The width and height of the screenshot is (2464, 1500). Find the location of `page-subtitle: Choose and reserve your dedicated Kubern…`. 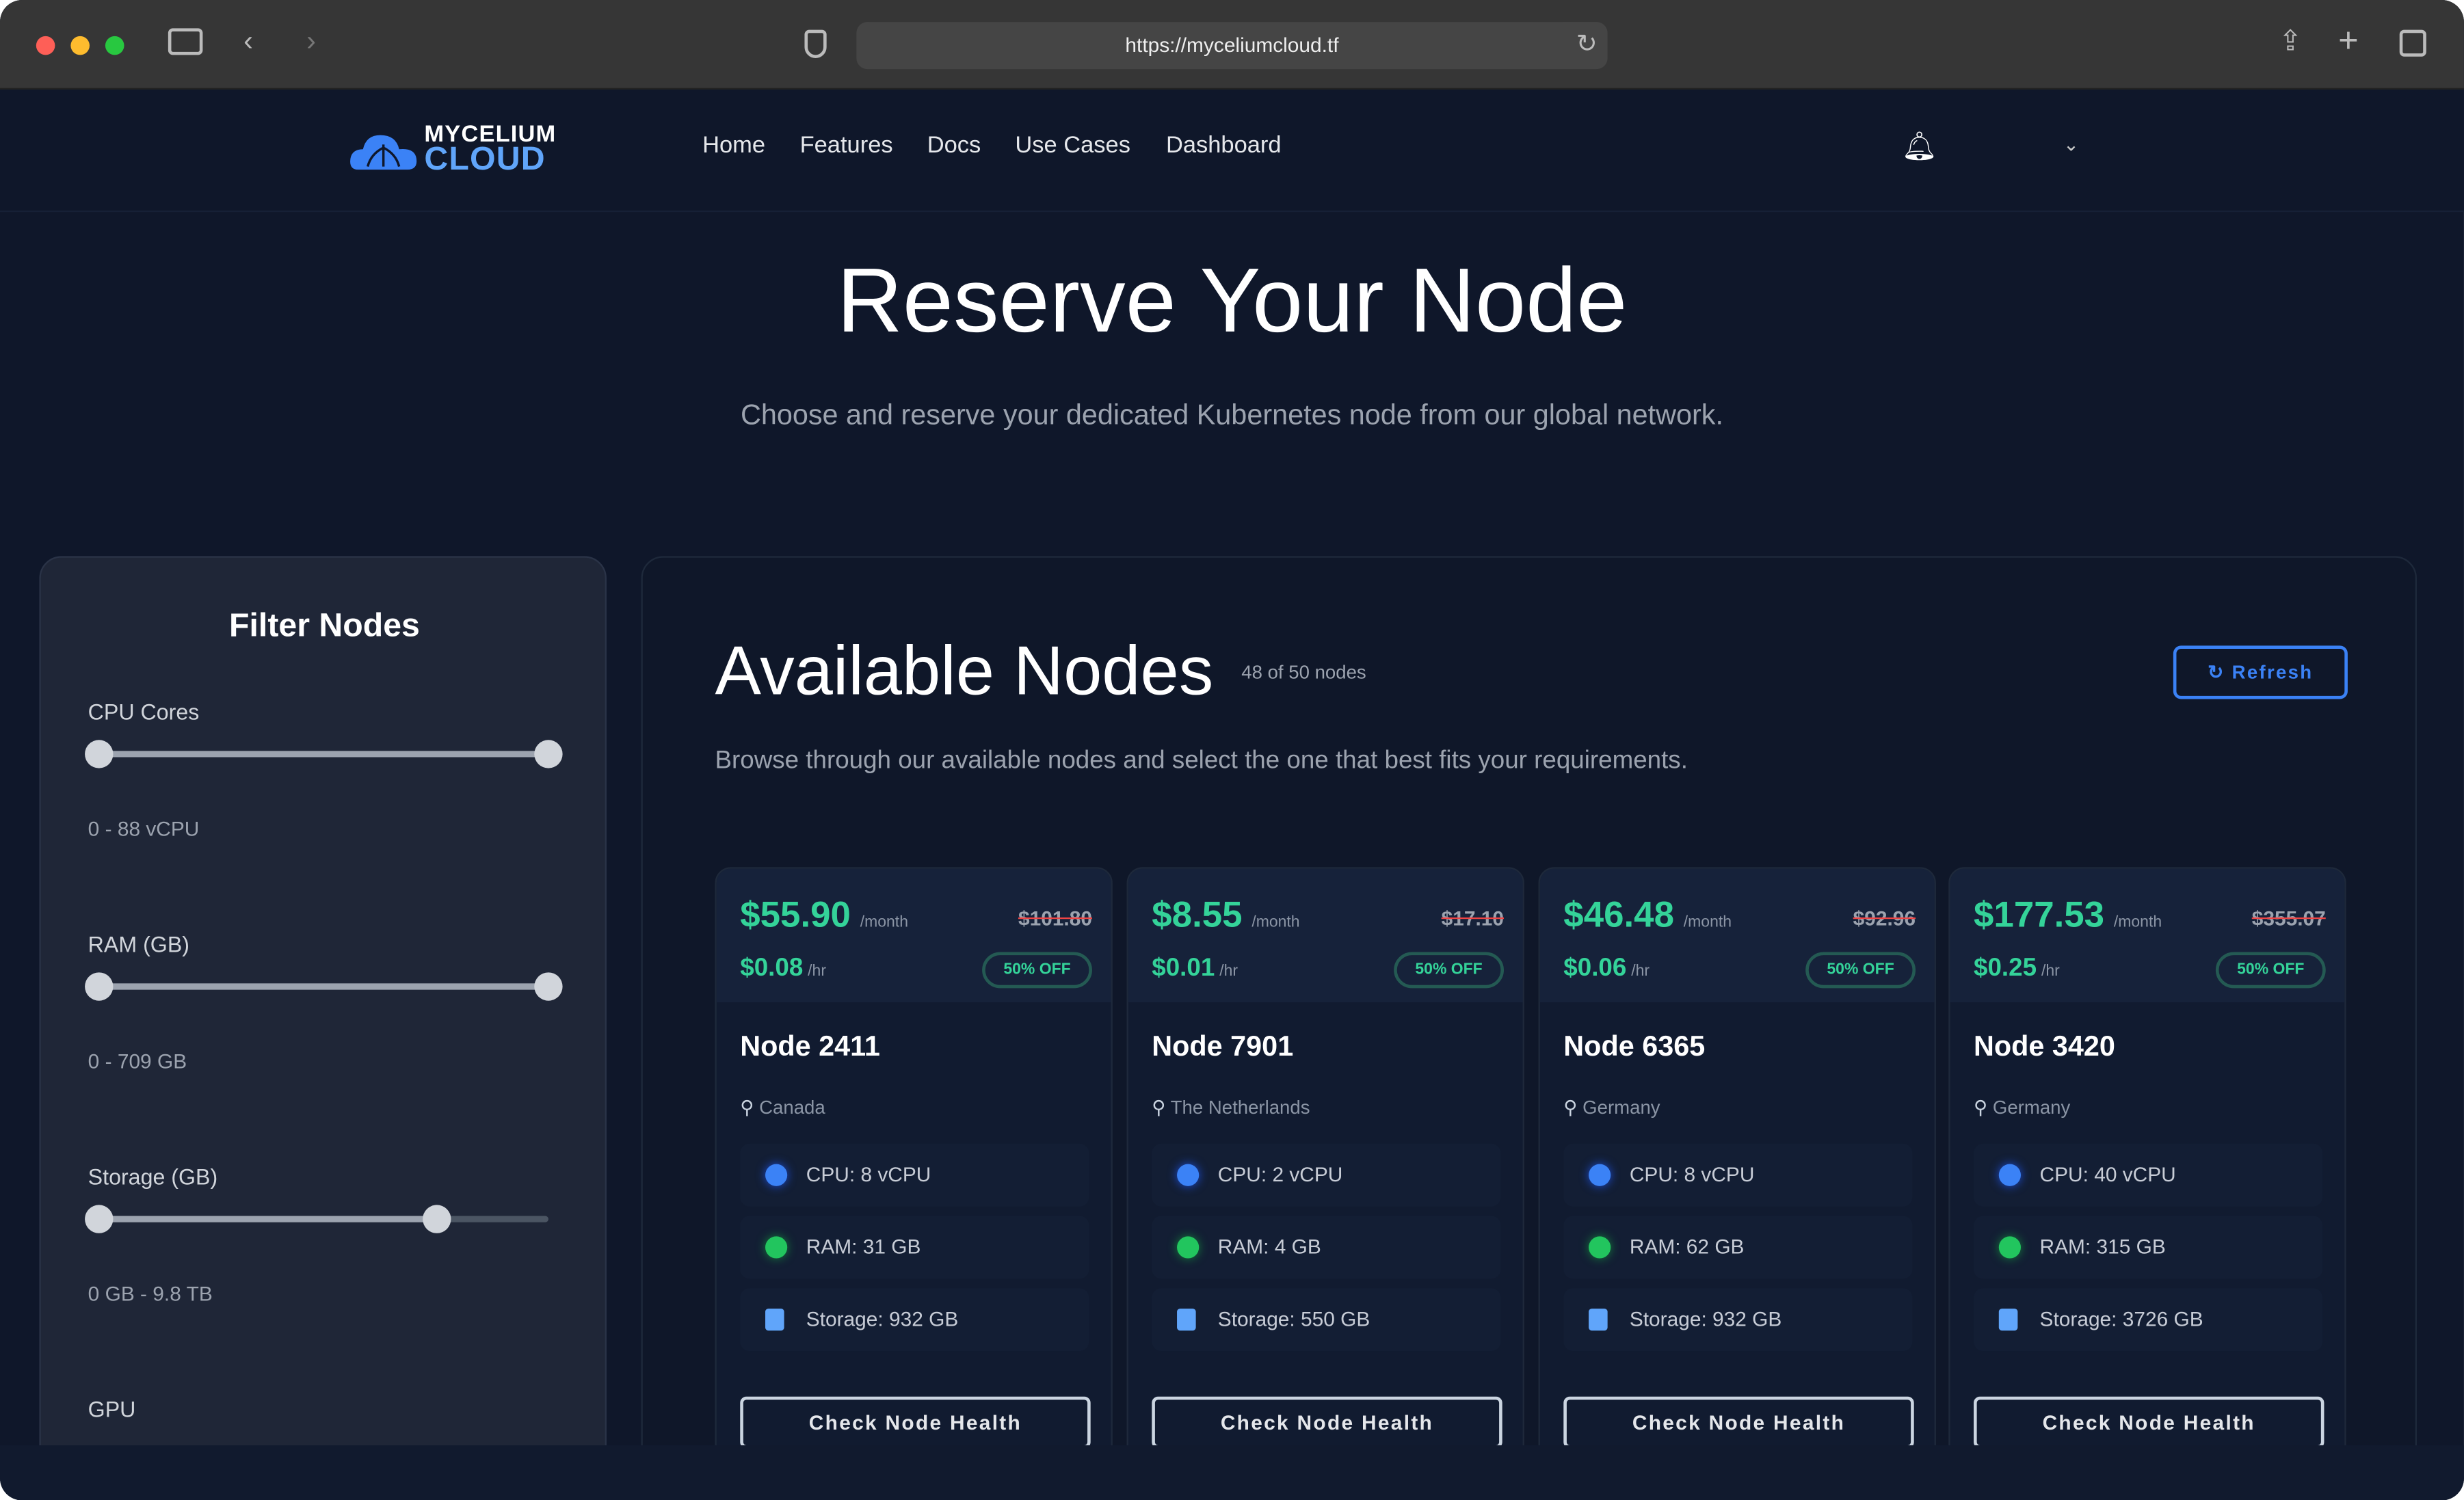

page-subtitle: Choose and reserve your dedicated Kubern… is located at coordinates (1231, 415).